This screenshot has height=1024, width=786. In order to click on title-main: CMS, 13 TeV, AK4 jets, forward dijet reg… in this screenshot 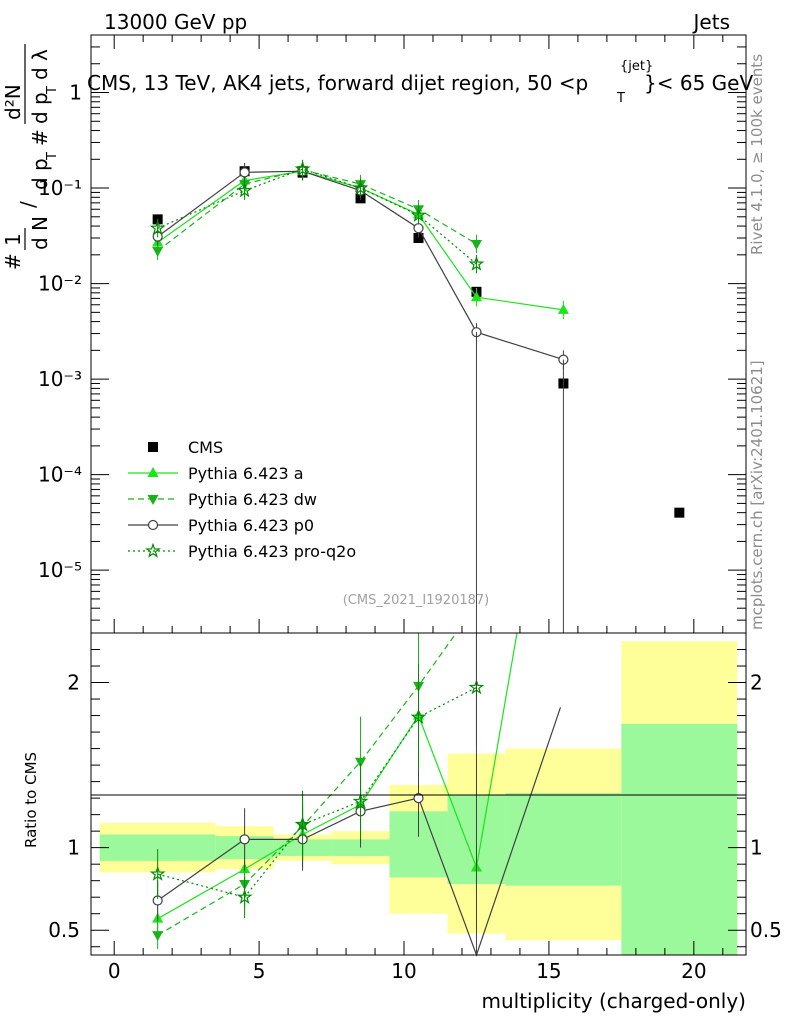, I will do `click(337, 83)`.